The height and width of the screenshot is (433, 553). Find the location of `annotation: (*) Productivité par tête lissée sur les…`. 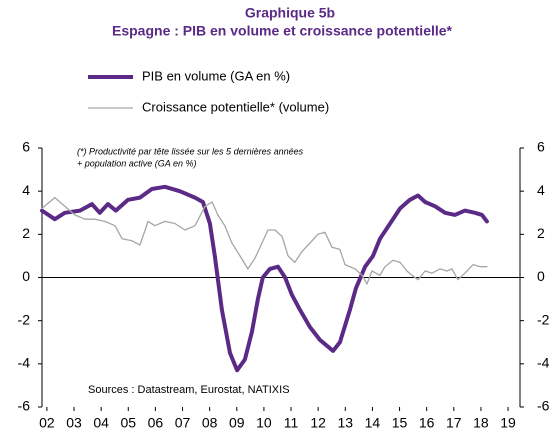

annotation: (*) Productivité par tête lissée sur les… is located at coordinates (190, 151).